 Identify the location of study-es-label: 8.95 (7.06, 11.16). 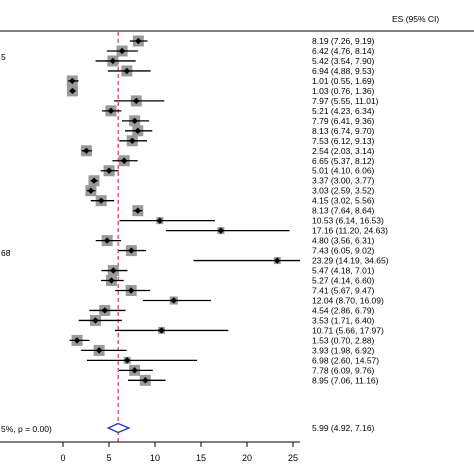
(345, 380).